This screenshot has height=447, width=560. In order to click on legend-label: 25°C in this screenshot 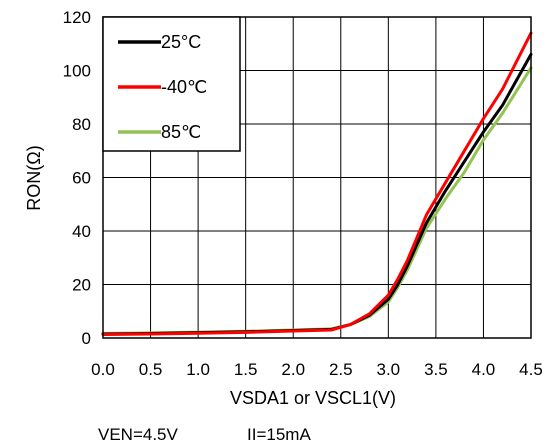, I will do `click(181, 42)`.